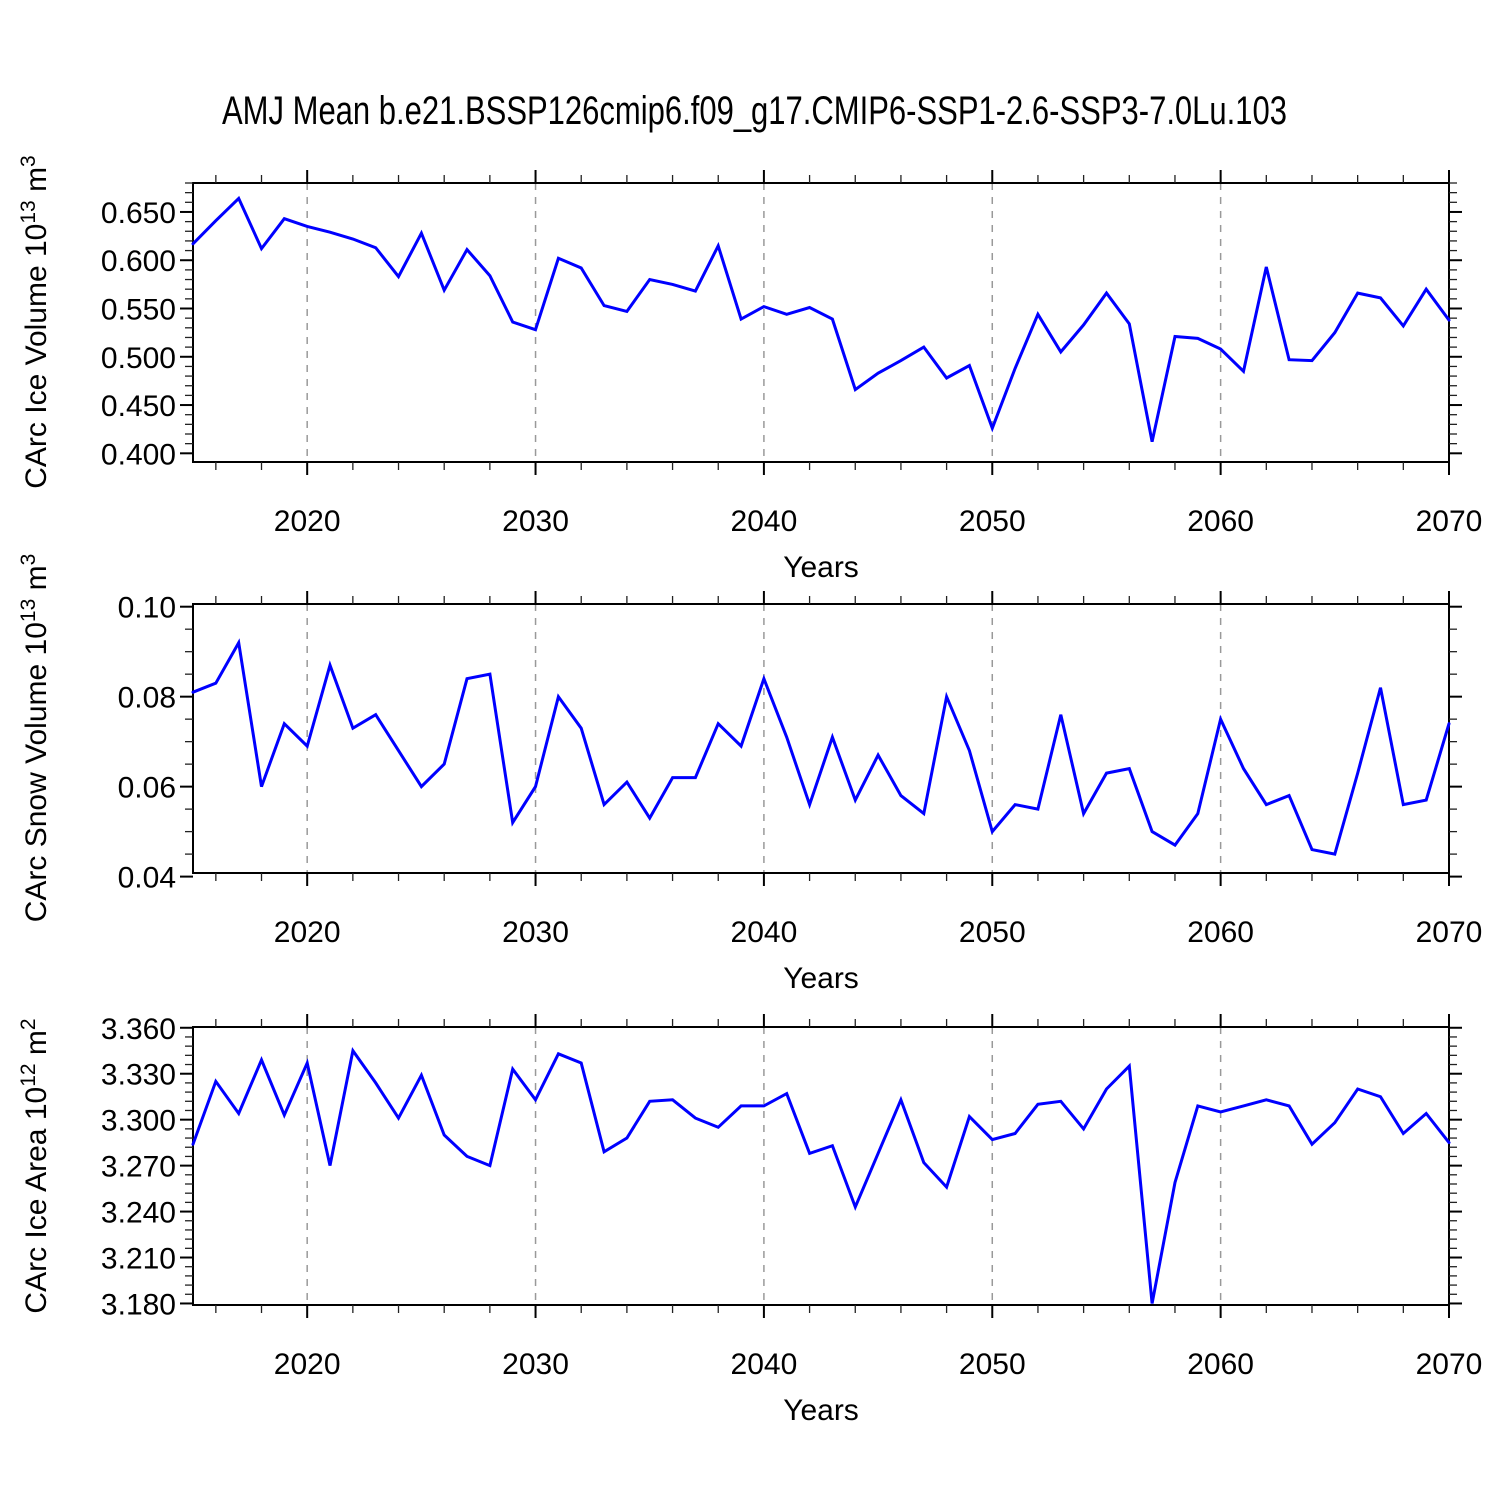 This screenshot has width=1500, height=1500. What do you see at coordinates (138, 1075) in the screenshot?
I see `y-tick-label: 3.330` at bounding box center [138, 1075].